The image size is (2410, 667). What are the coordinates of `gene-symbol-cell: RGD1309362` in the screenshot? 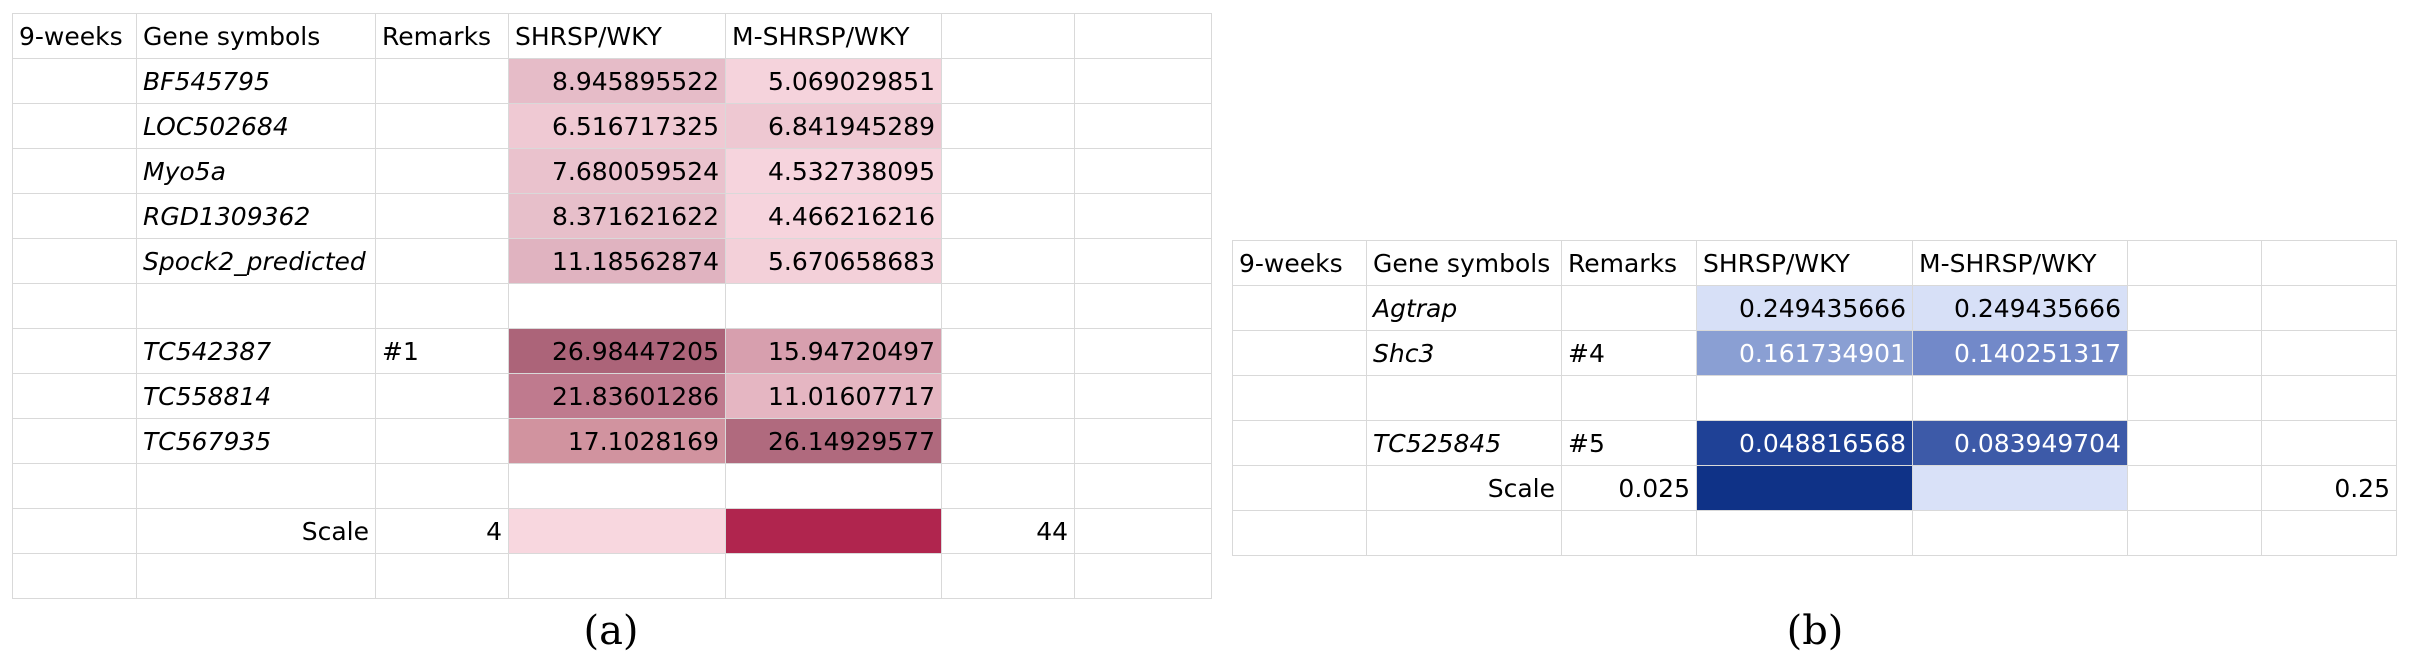 It's located at (256, 216).